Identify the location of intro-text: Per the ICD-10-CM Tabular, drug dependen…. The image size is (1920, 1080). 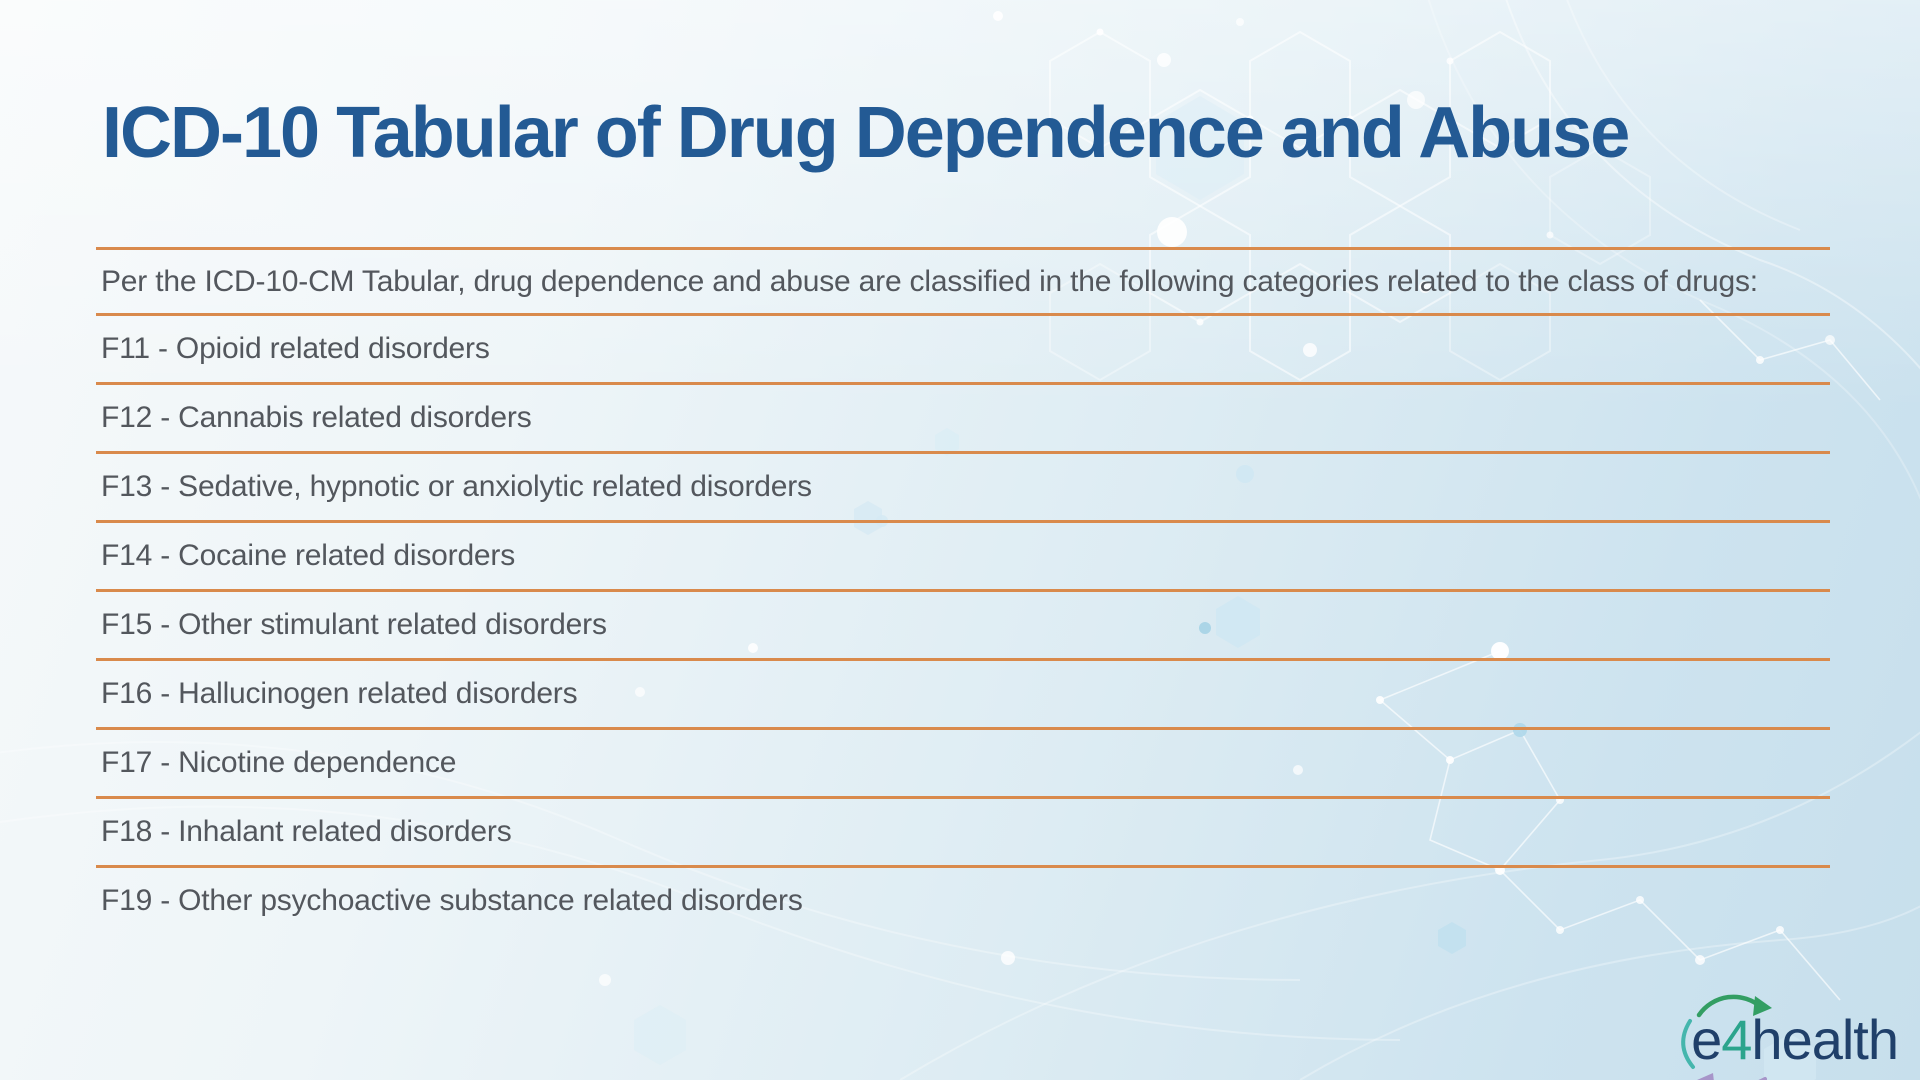
(929, 281).